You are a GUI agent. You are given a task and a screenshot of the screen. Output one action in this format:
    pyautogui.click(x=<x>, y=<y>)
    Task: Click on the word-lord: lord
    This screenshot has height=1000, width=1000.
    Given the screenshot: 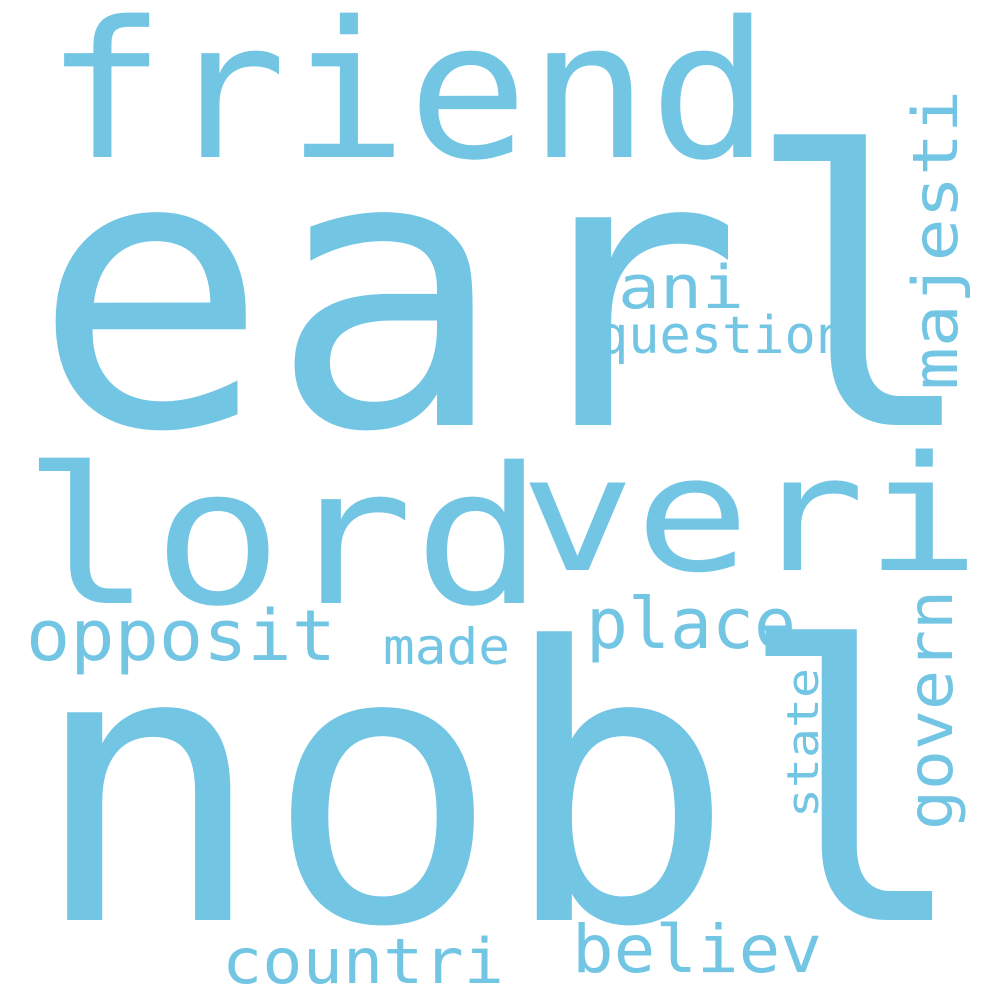 What is the action you would take?
    pyautogui.click(x=283, y=537)
    